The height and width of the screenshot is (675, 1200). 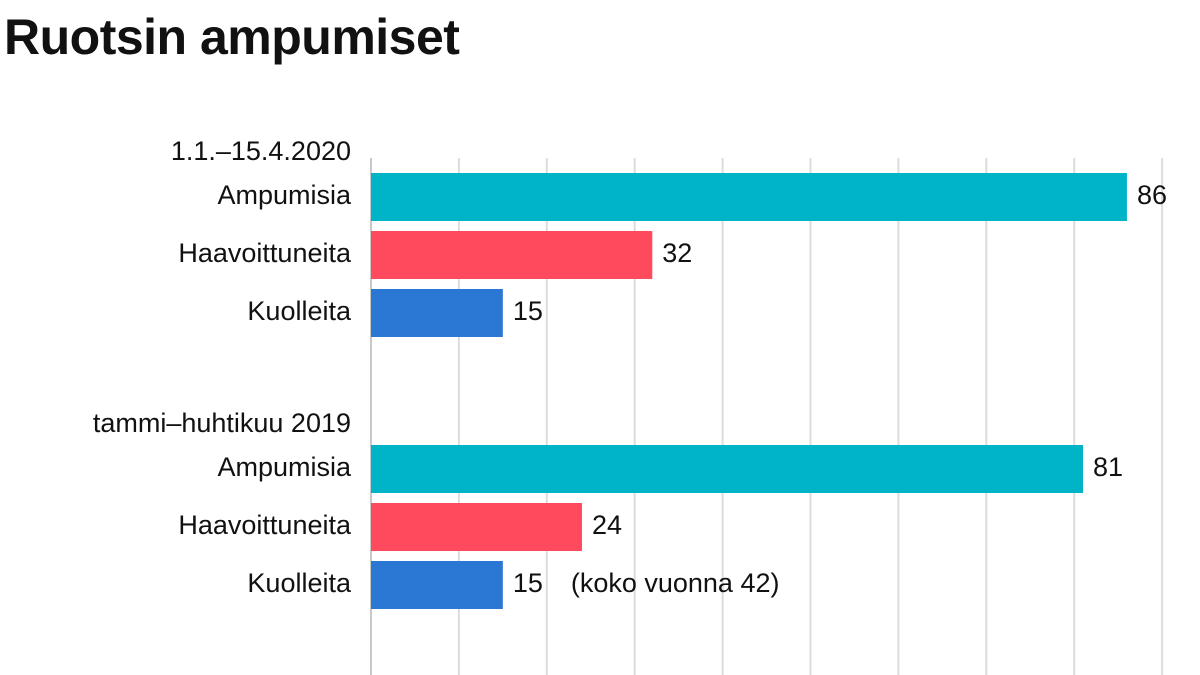 I want to click on data-label: 24, so click(x=607, y=525).